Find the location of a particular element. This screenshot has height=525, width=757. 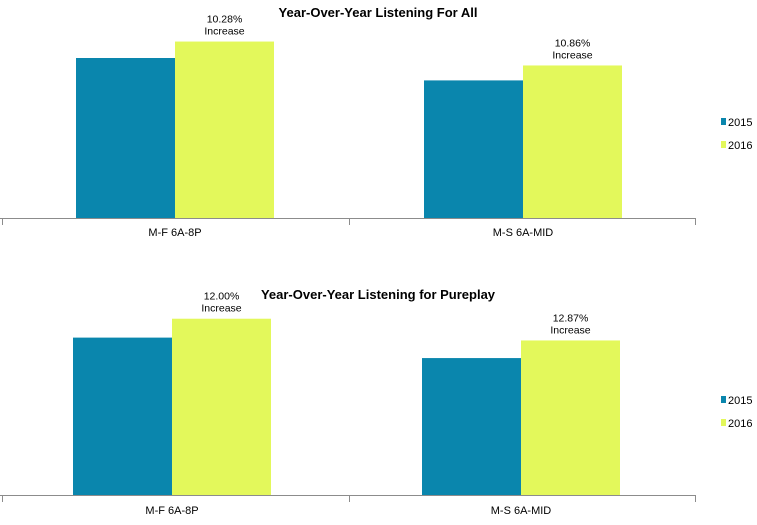

chart-title: Year-Over-Year Listening for Pureplay is located at coordinates (378, 294).